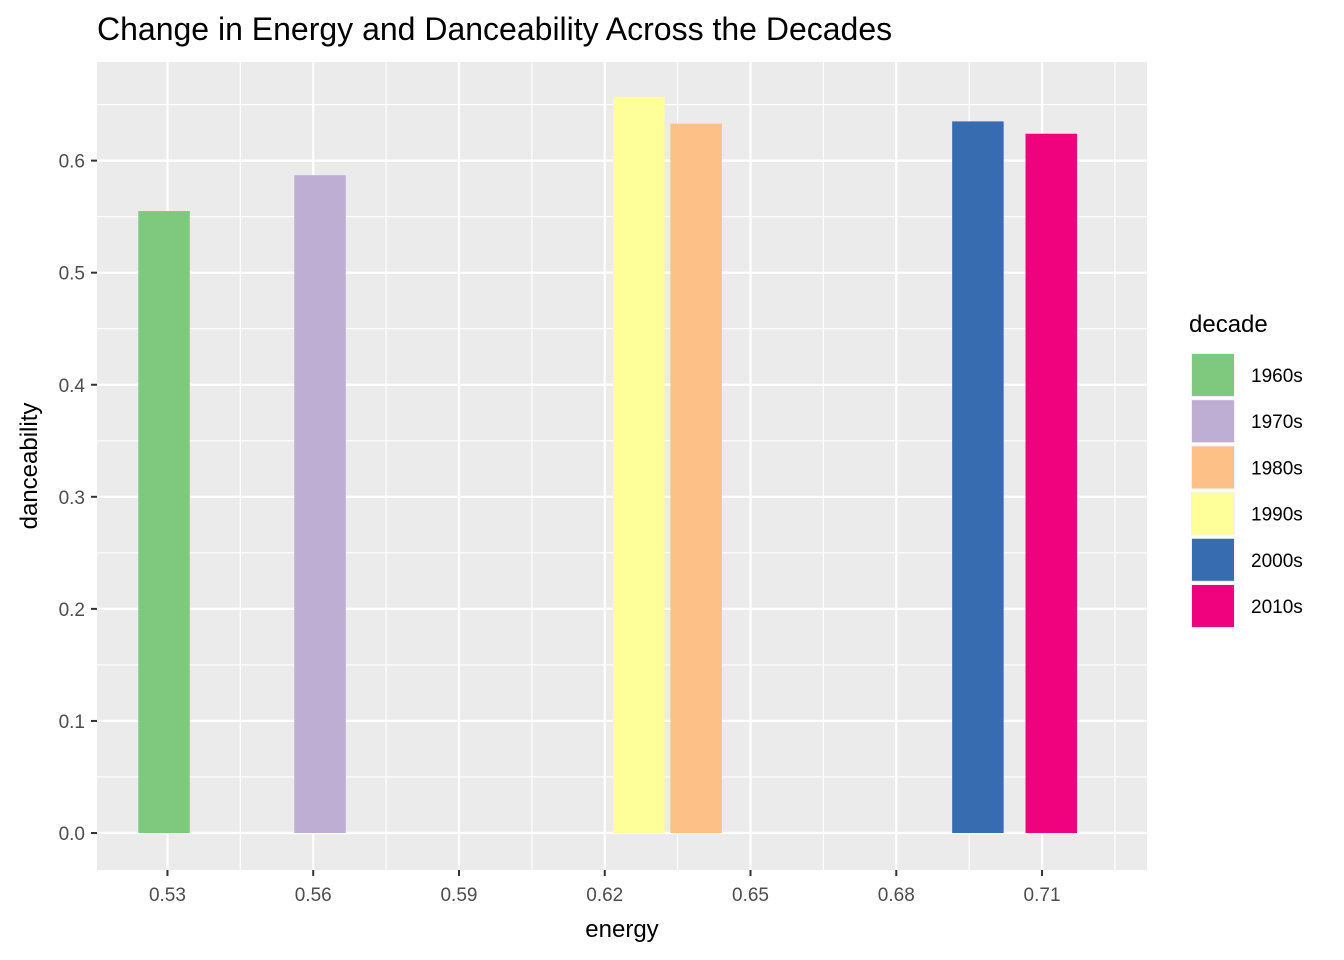  I want to click on legend-swatch-2010s, so click(1213, 606).